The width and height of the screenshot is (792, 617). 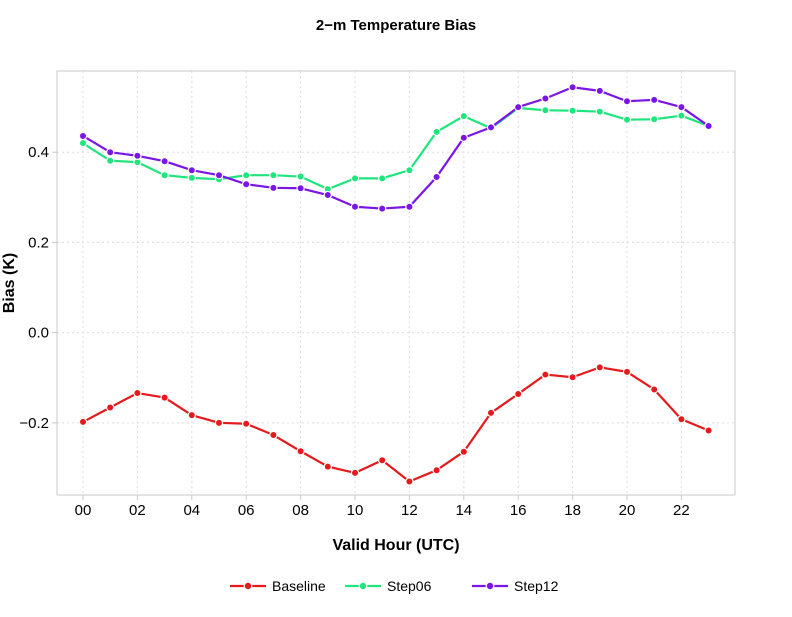 What do you see at coordinates (38, 152) in the screenshot?
I see `y-tick-label: 0.4` at bounding box center [38, 152].